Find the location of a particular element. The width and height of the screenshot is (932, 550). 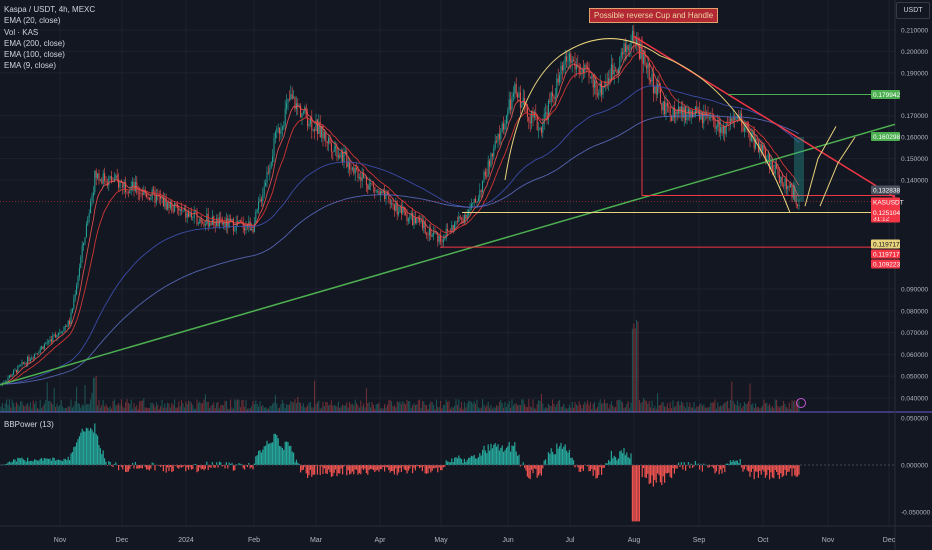

legend-ema100: EMA (100, close) is located at coordinates (34, 55).